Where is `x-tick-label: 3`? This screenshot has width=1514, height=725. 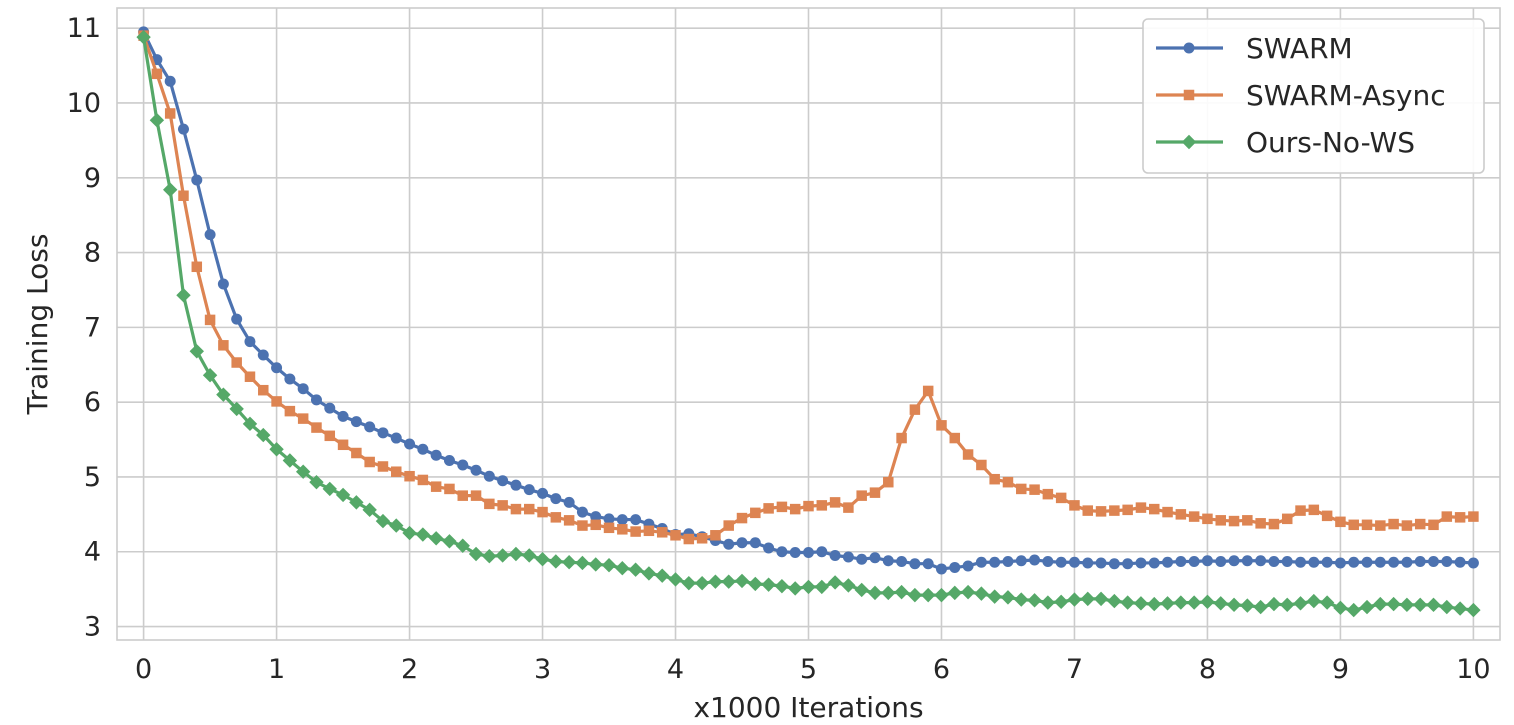
x-tick-label: 3 is located at coordinates (542, 669).